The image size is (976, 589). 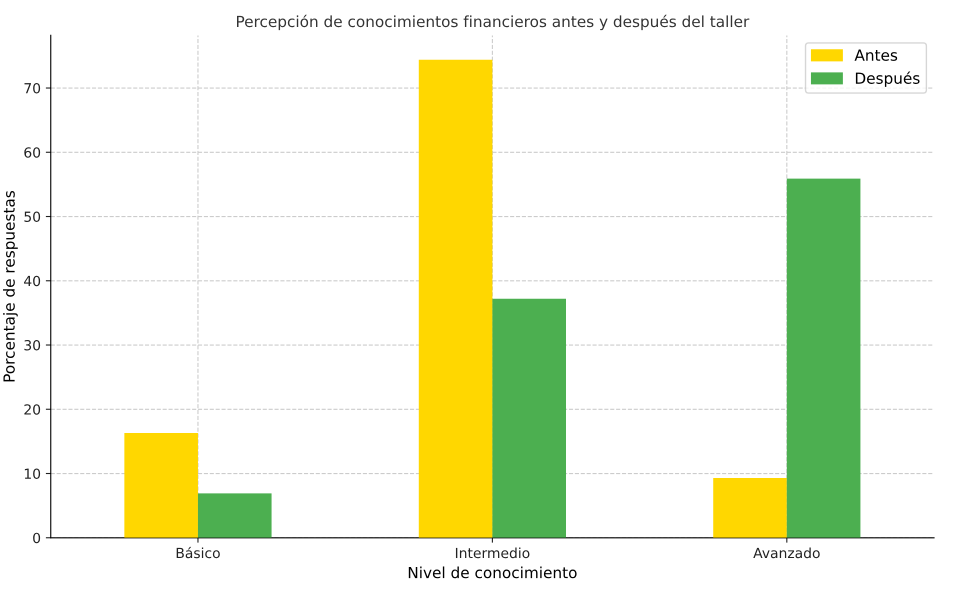 What do you see at coordinates (888, 79) in the screenshot?
I see `legend-label: Después` at bounding box center [888, 79].